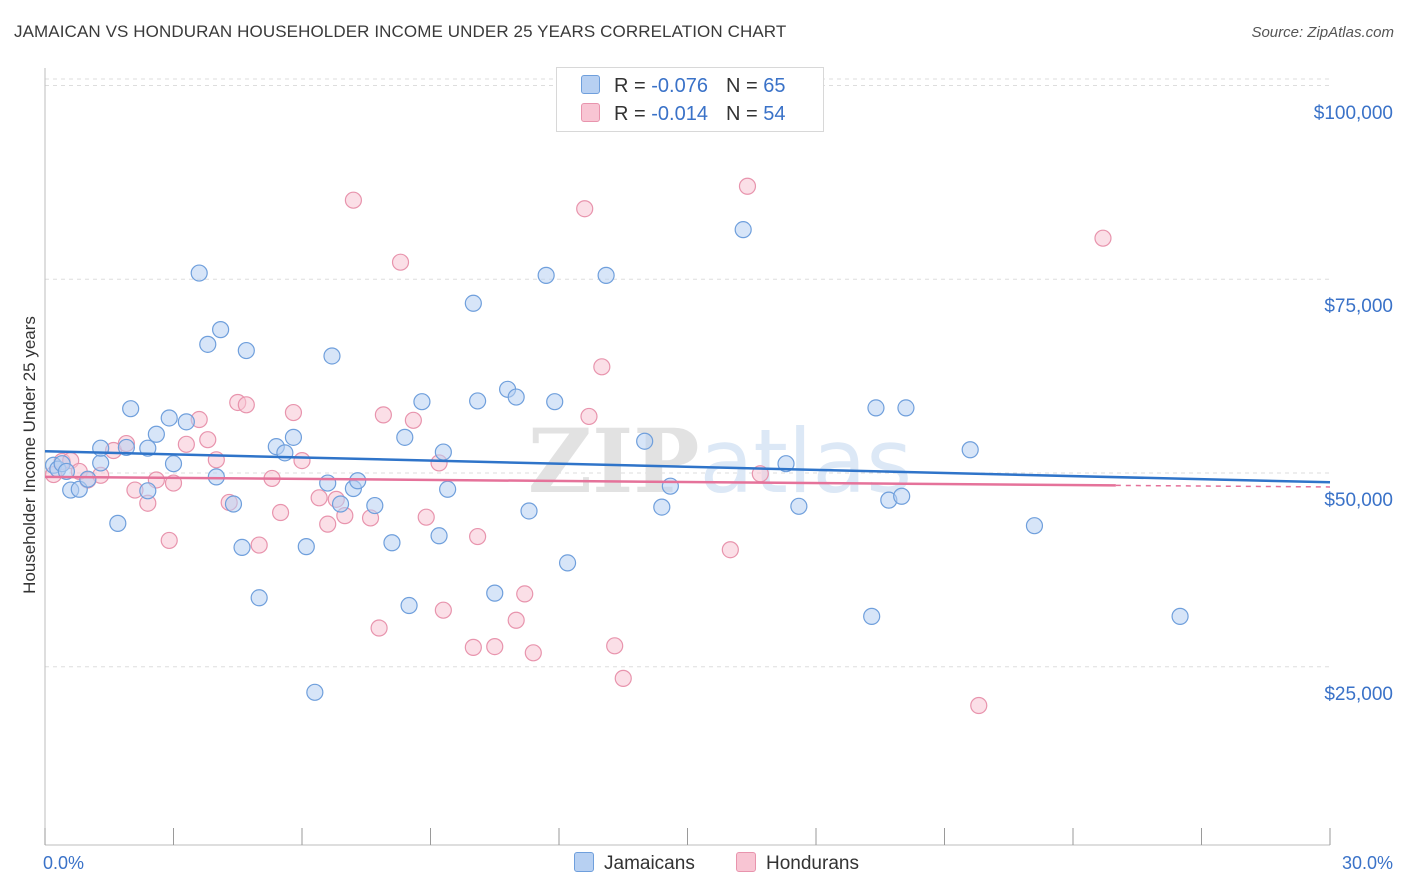 This screenshot has height=892, width=1406. Describe the element at coordinates (1358, 500) in the screenshot. I see `y-tick-label: $50,000` at that location.